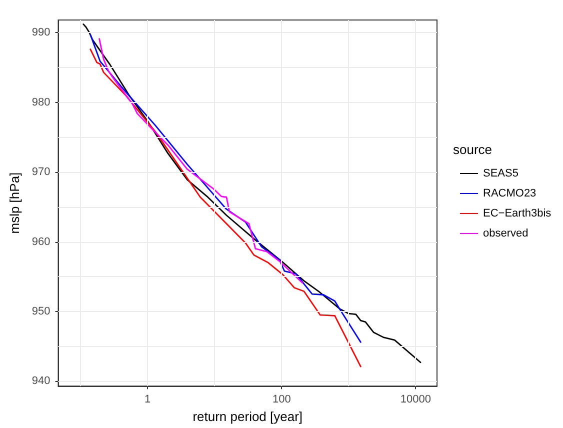 The height and width of the screenshot is (428, 563). What do you see at coordinates (415, 400) in the screenshot?
I see `x-tick-label: 10000` at bounding box center [415, 400].